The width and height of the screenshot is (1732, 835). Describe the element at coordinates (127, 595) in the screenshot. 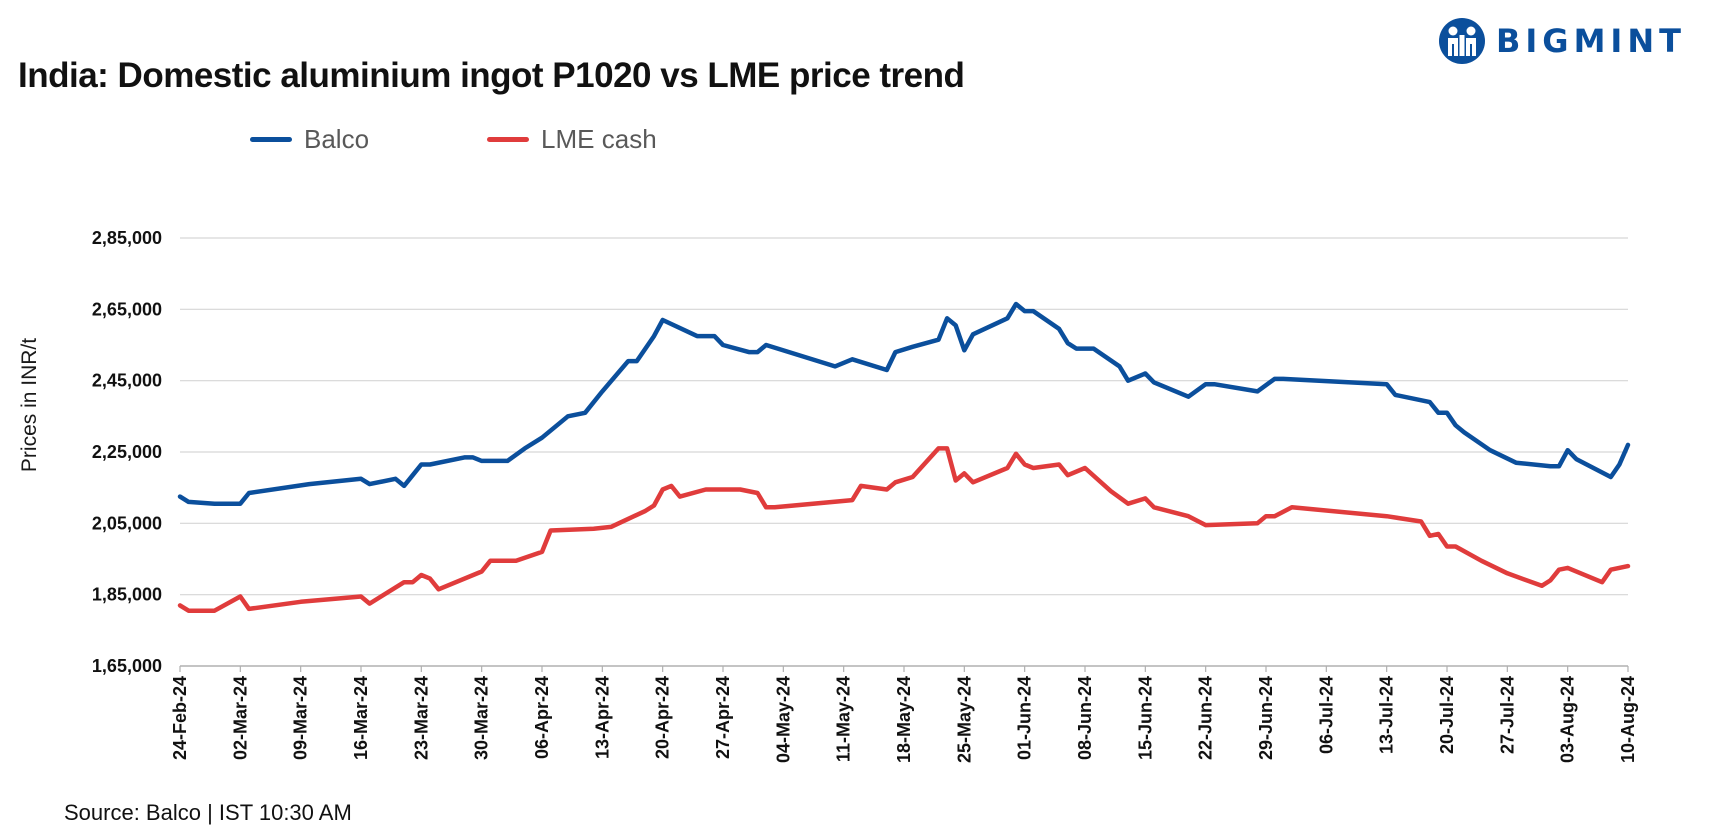

I see `y-tick-label: 1,85,000` at that location.